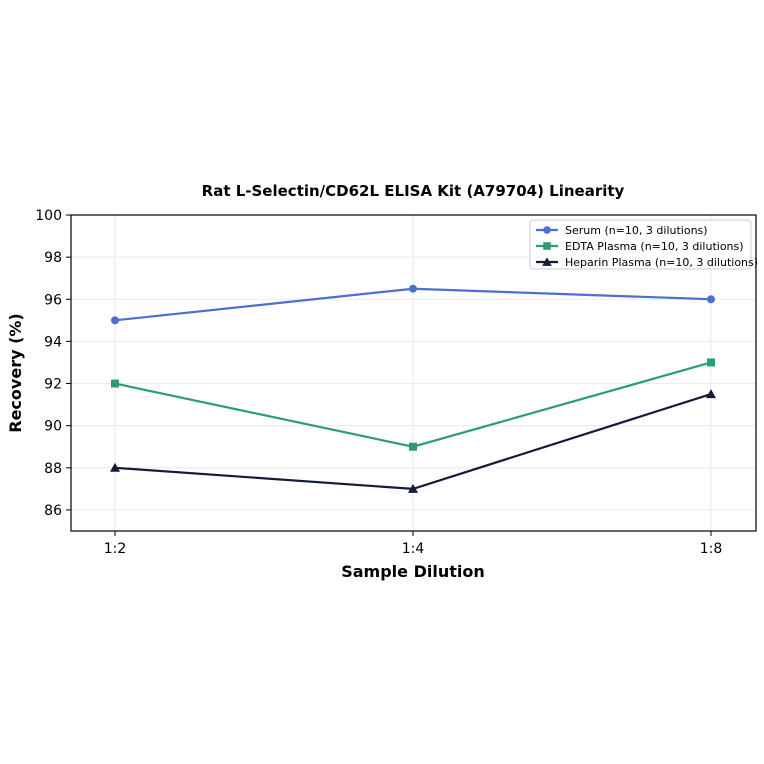 The width and height of the screenshot is (764, 764). I want to click on y-tick-label: 92, so click(53, 385).